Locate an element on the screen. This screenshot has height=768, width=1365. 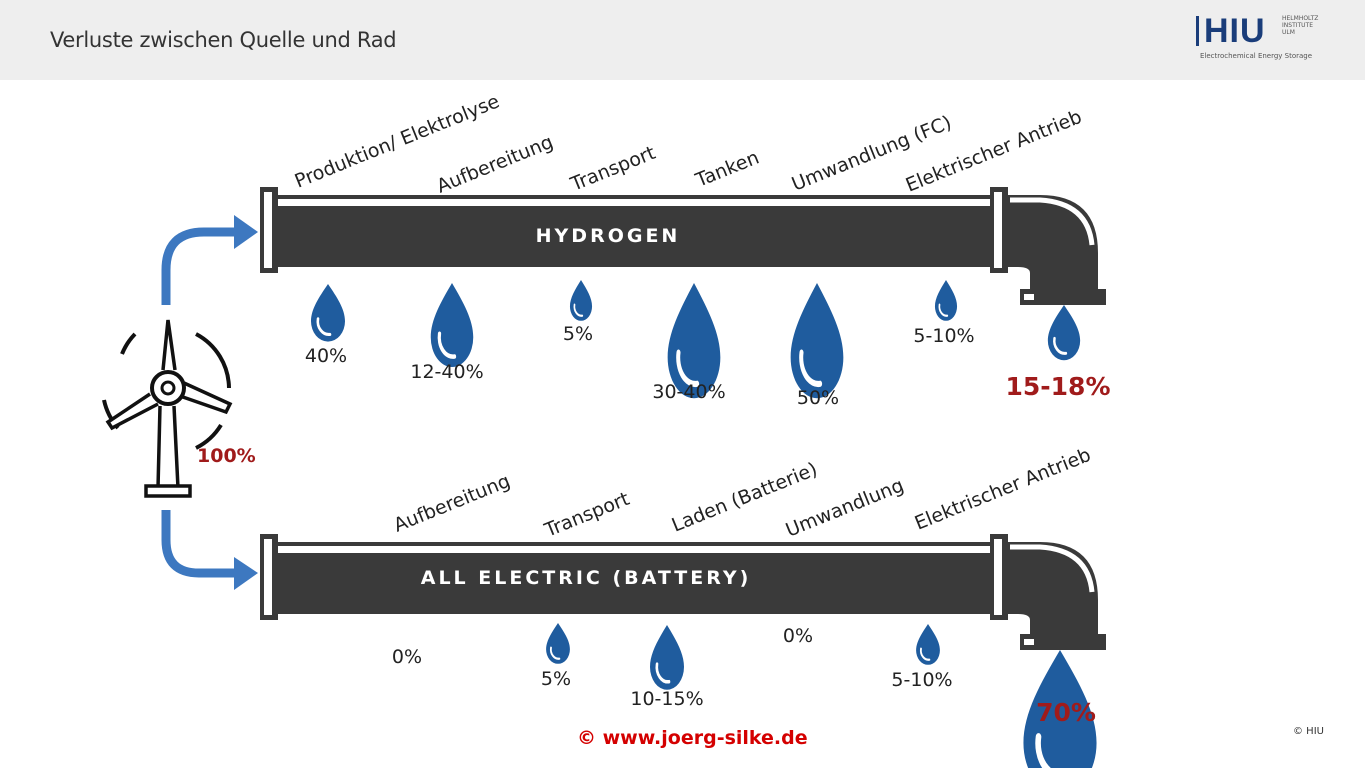
hydrogen-label: HYDROGEN is located at coordinates (608, 236).